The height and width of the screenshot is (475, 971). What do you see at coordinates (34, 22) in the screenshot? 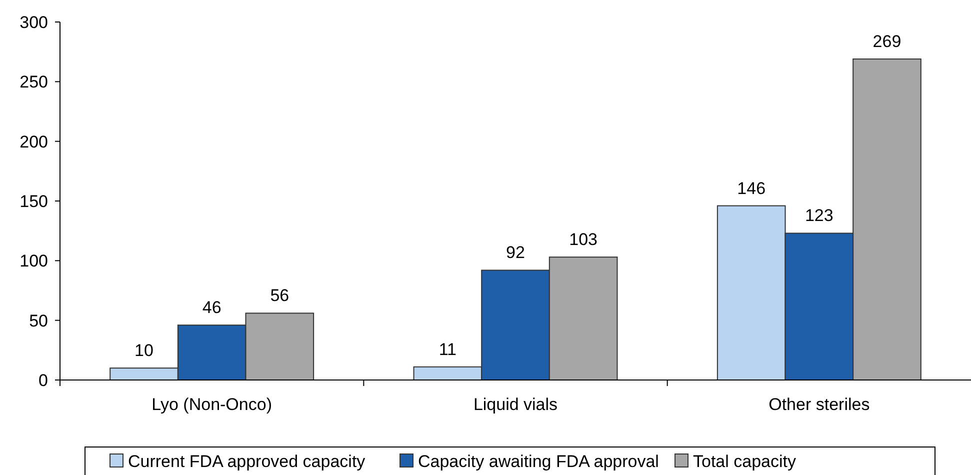
I see `y-tick-label: 300` at bounding box center [34, 22].